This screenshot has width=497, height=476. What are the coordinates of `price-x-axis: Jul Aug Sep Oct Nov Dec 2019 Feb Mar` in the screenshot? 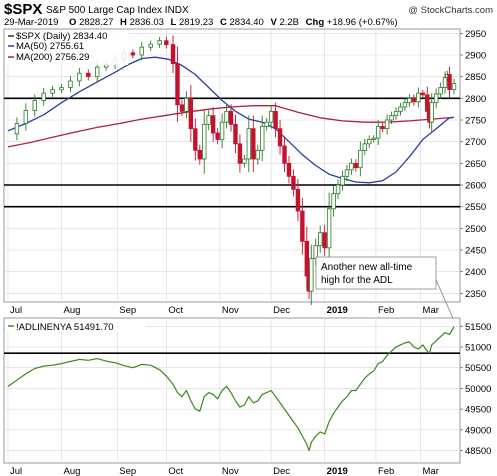 It's located at (224, 310).